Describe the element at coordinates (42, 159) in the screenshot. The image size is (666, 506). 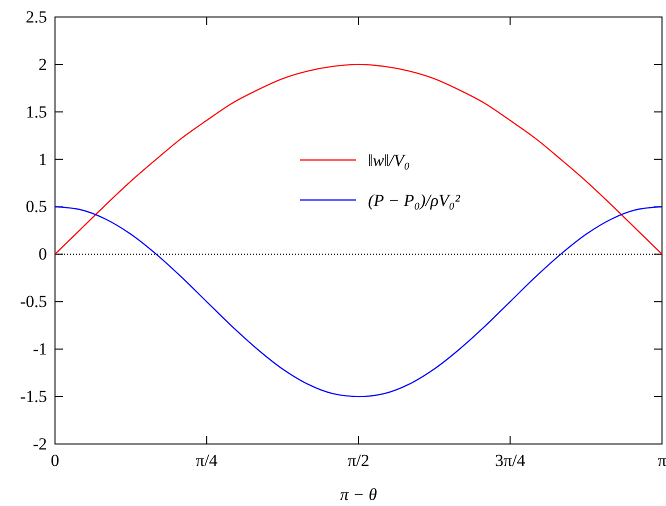
I see `y-tick-label: 1` at that location.